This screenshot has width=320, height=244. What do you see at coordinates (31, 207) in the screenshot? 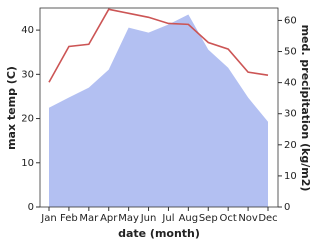
I see `y-tick-label: 0` at bounding box center [31, 207].